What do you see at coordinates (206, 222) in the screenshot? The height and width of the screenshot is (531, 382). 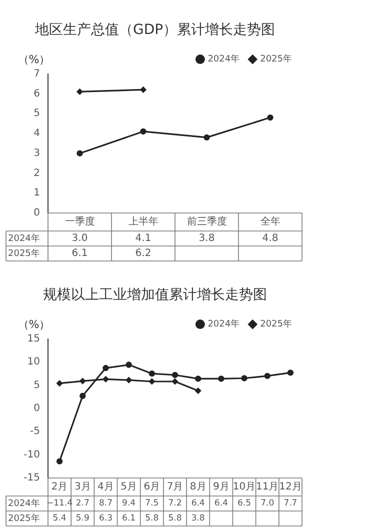 I see `x-tick-label: 前三季度` at bounding box center [206, 222].